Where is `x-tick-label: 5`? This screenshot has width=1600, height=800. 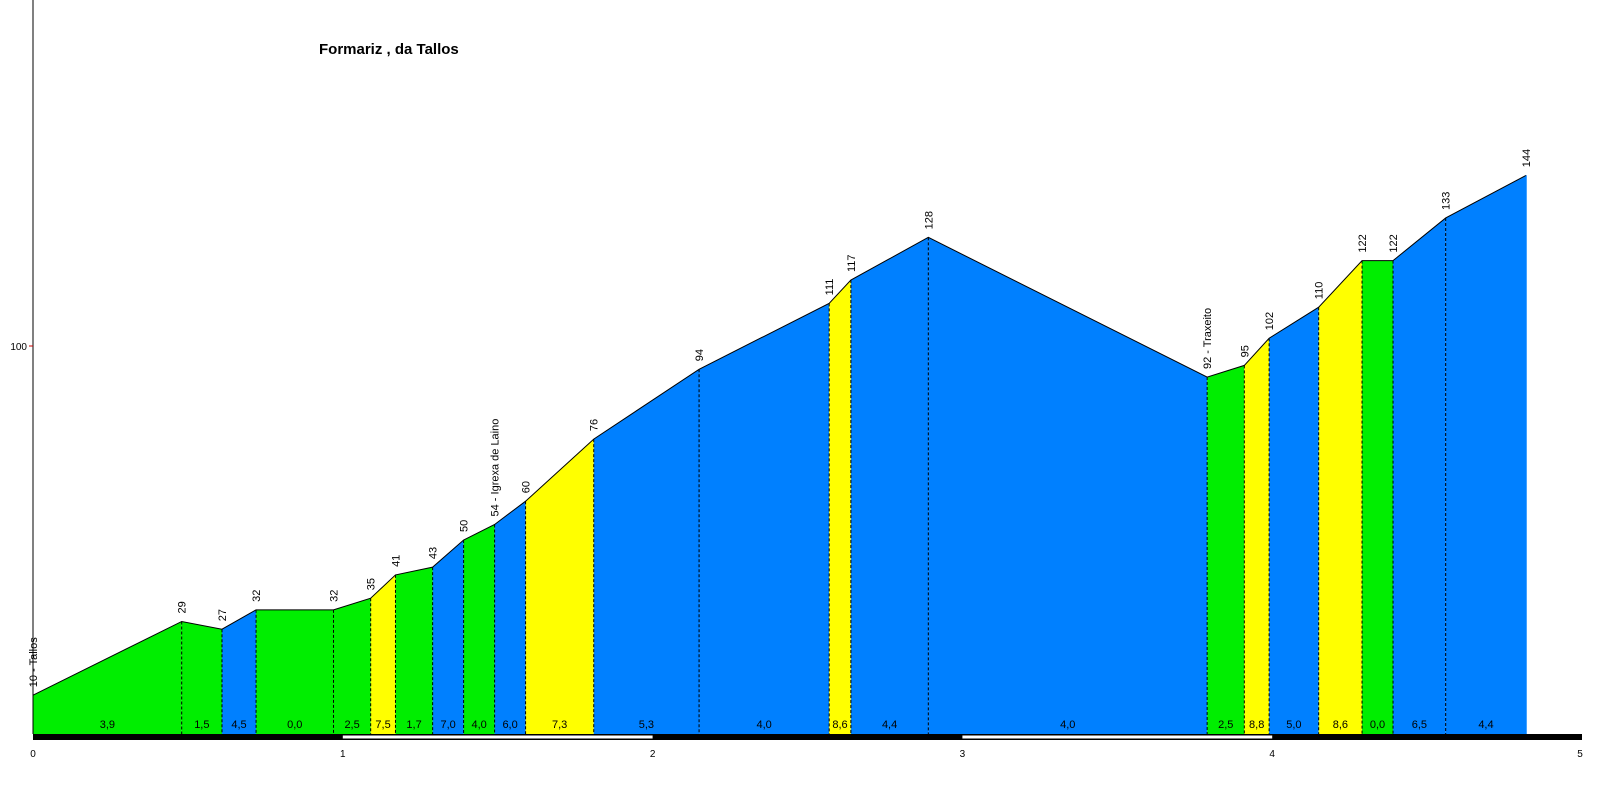 x-tick-label: 5 is located at coordinates (1580, 754).